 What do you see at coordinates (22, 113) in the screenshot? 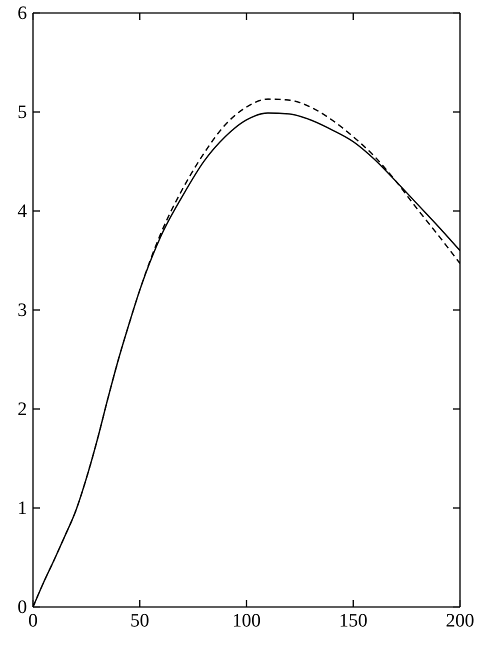
I see `y-tick-label: 5` at bounding box center [22, 113].